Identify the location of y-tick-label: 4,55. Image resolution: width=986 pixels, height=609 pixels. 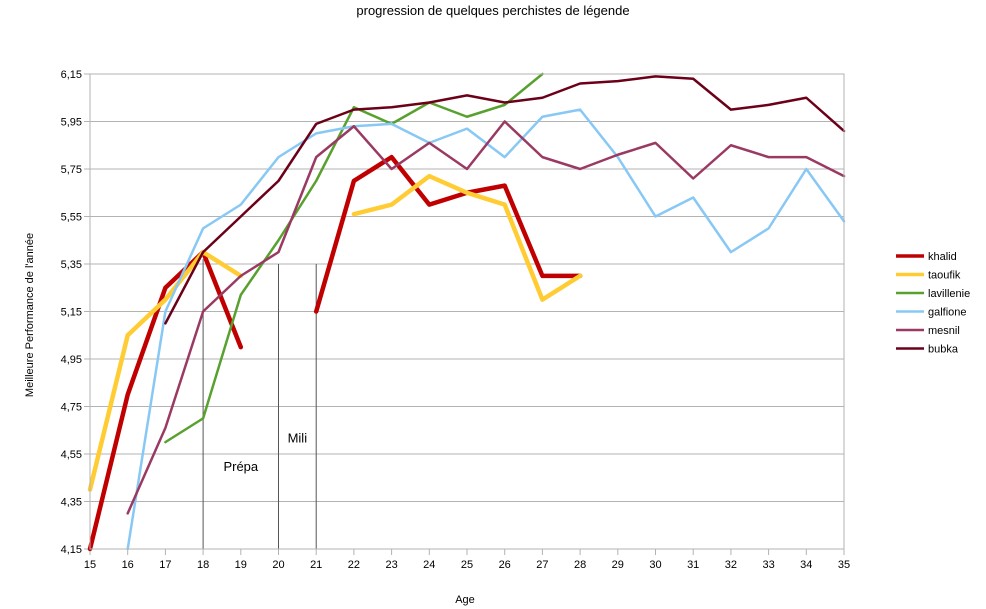
(71, 455).